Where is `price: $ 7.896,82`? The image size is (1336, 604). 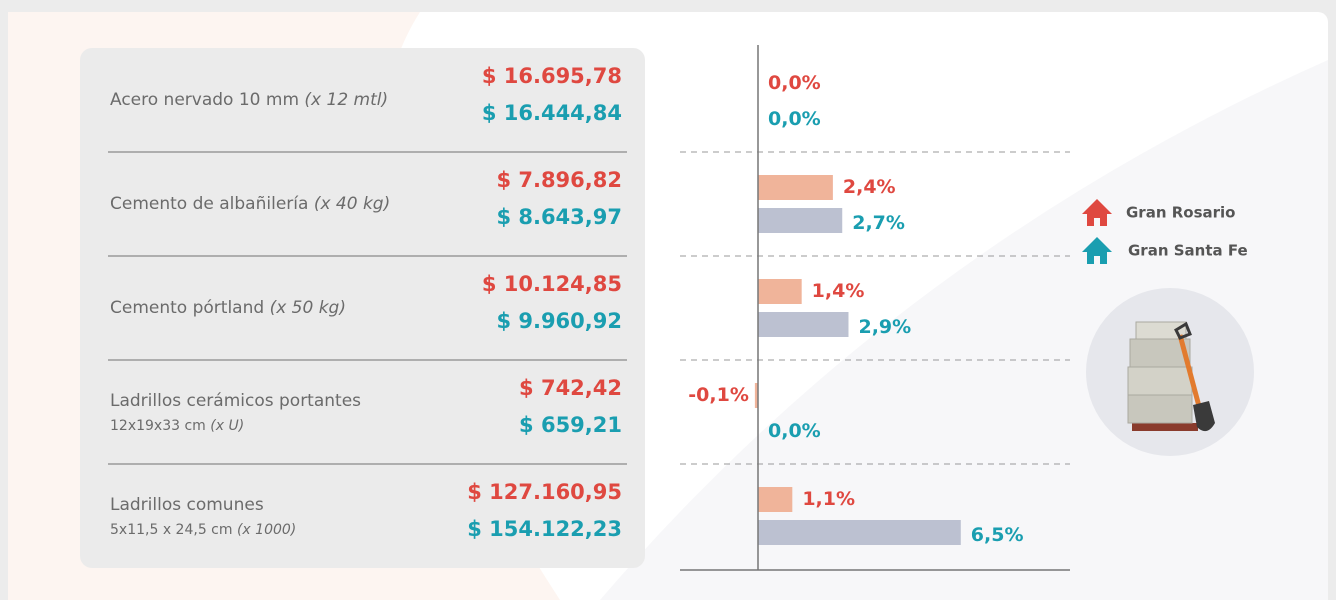 price: $ 7.896,82 is located at coordinates (559, 180).